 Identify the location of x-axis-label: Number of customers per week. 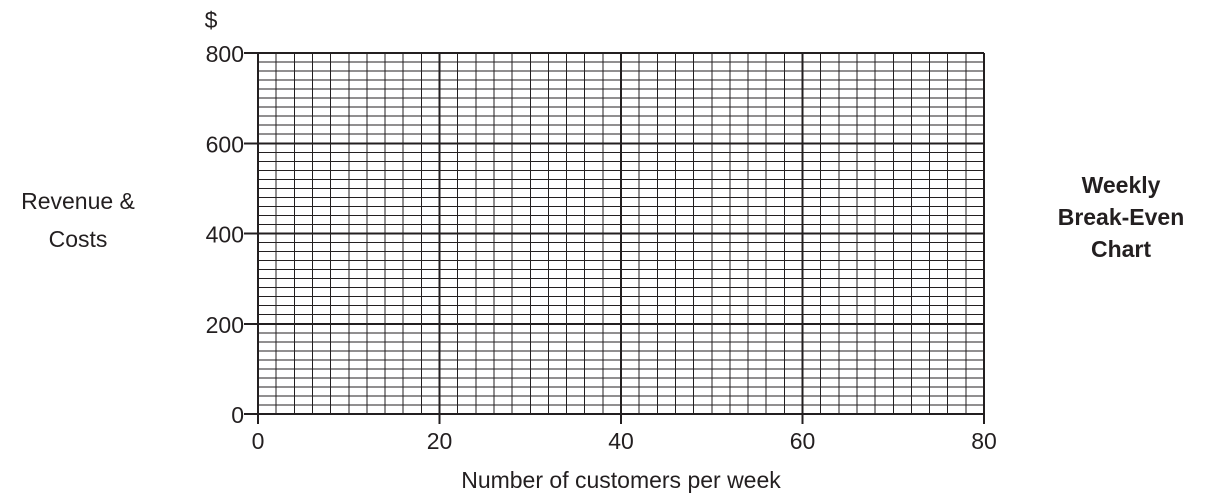
(621, 480).